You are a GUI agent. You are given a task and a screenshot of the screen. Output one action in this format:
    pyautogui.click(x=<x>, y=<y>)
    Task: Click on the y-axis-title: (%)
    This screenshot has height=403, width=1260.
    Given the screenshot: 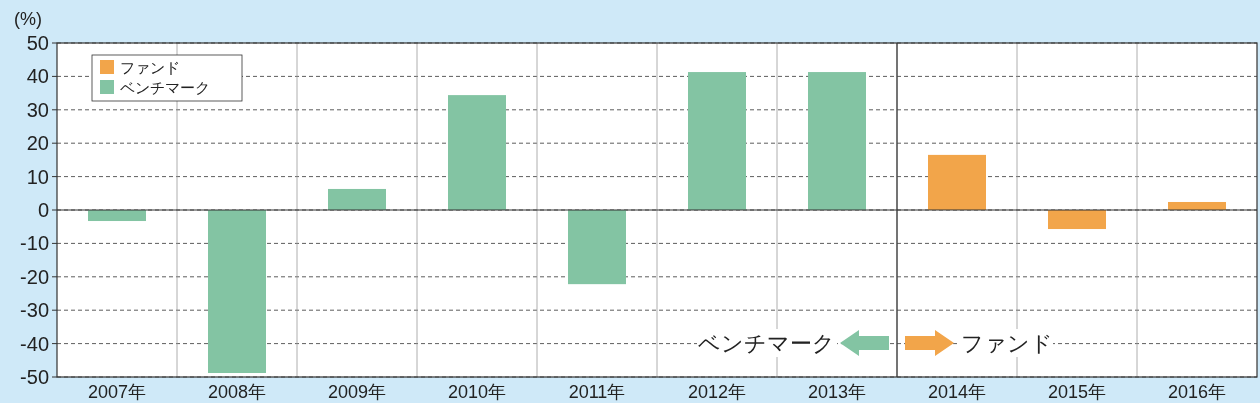 What is the action you would take?
    pyautogui.click(x=28, y=19)
    